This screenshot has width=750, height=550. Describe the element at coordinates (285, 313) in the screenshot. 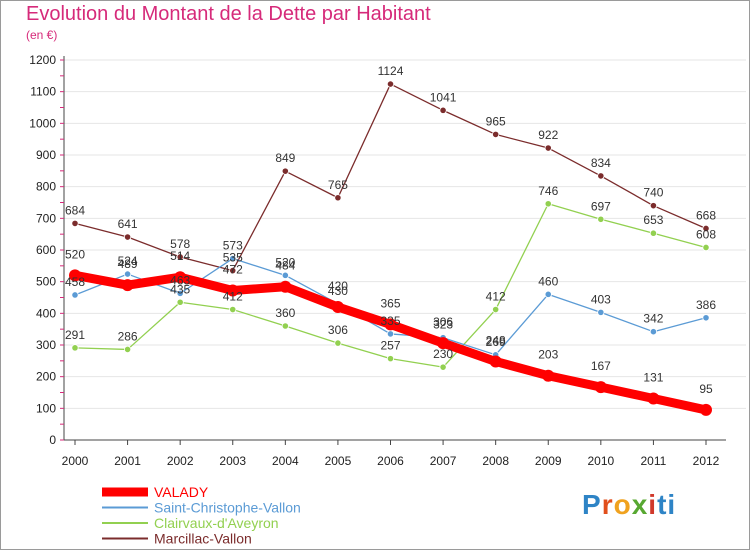

I see `data-label: 360` at that location.